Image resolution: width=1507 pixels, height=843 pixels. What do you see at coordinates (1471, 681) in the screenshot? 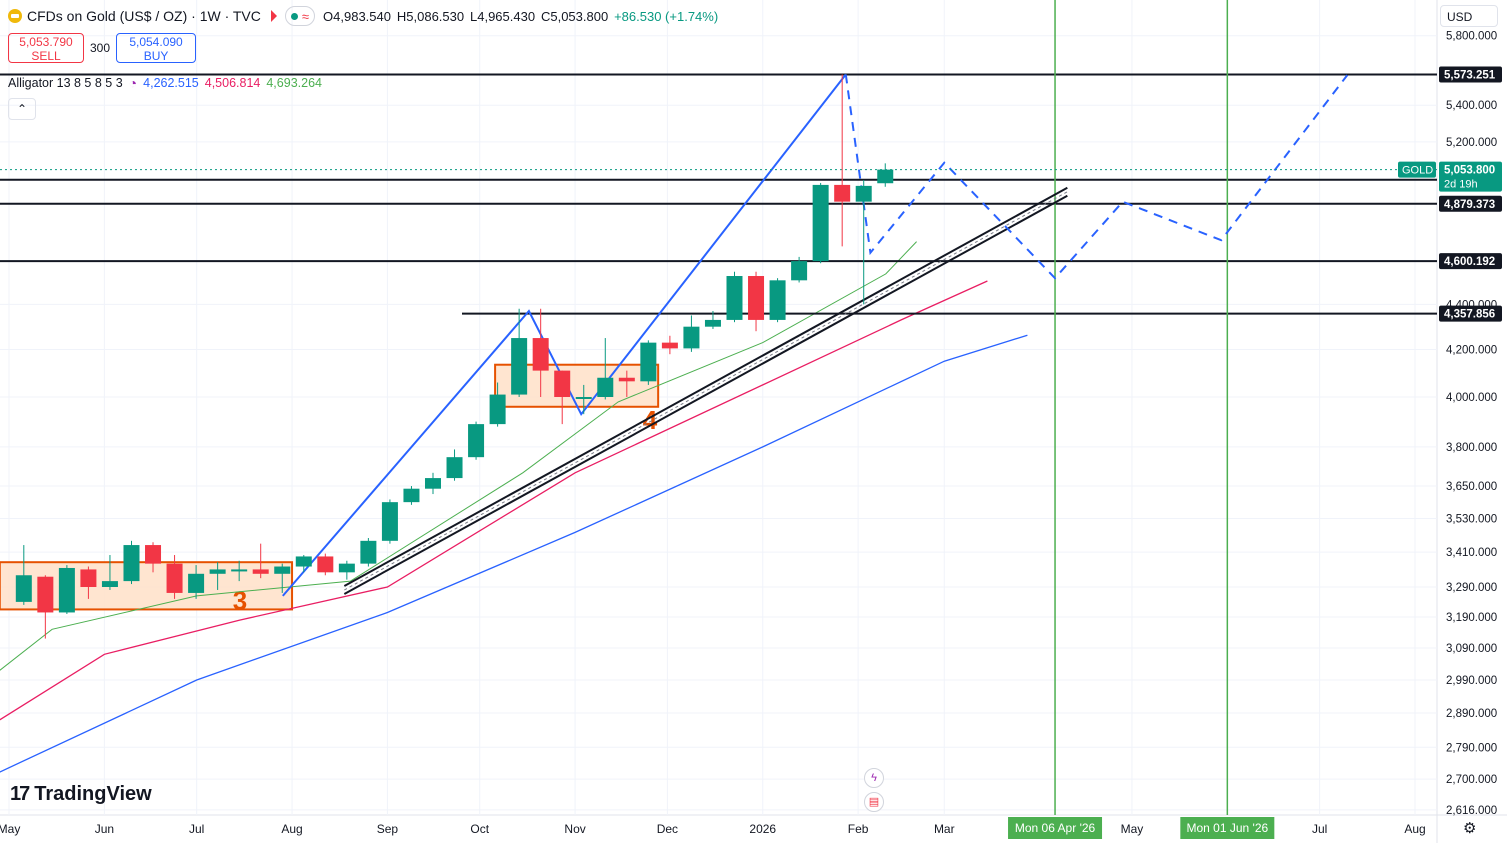
I see `y-tick-label: 2,990.000` at bounding box center [1471, 681].